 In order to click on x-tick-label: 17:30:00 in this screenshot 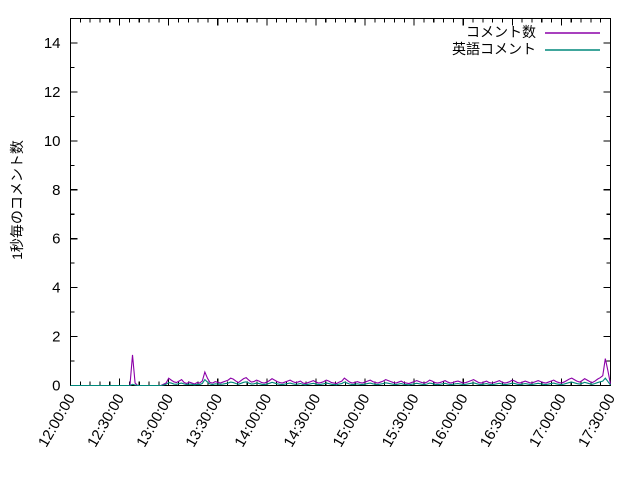, I will do `click(597, 420)`.